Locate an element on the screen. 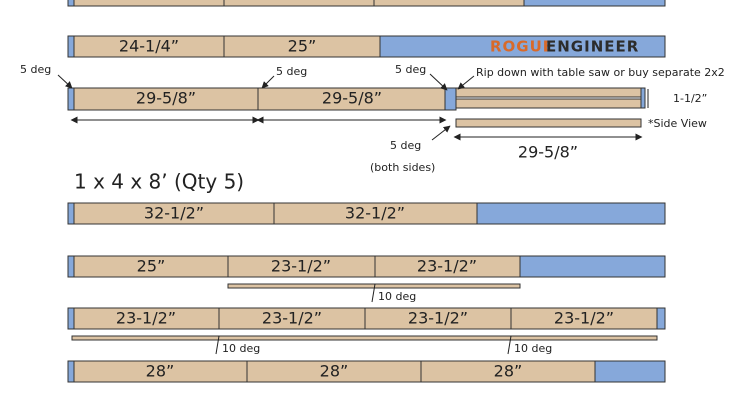 This screenshot has height=400, width=735. board-1x4-1: 32-1/2” 32-1/2” is located at coordinates (366, 213).